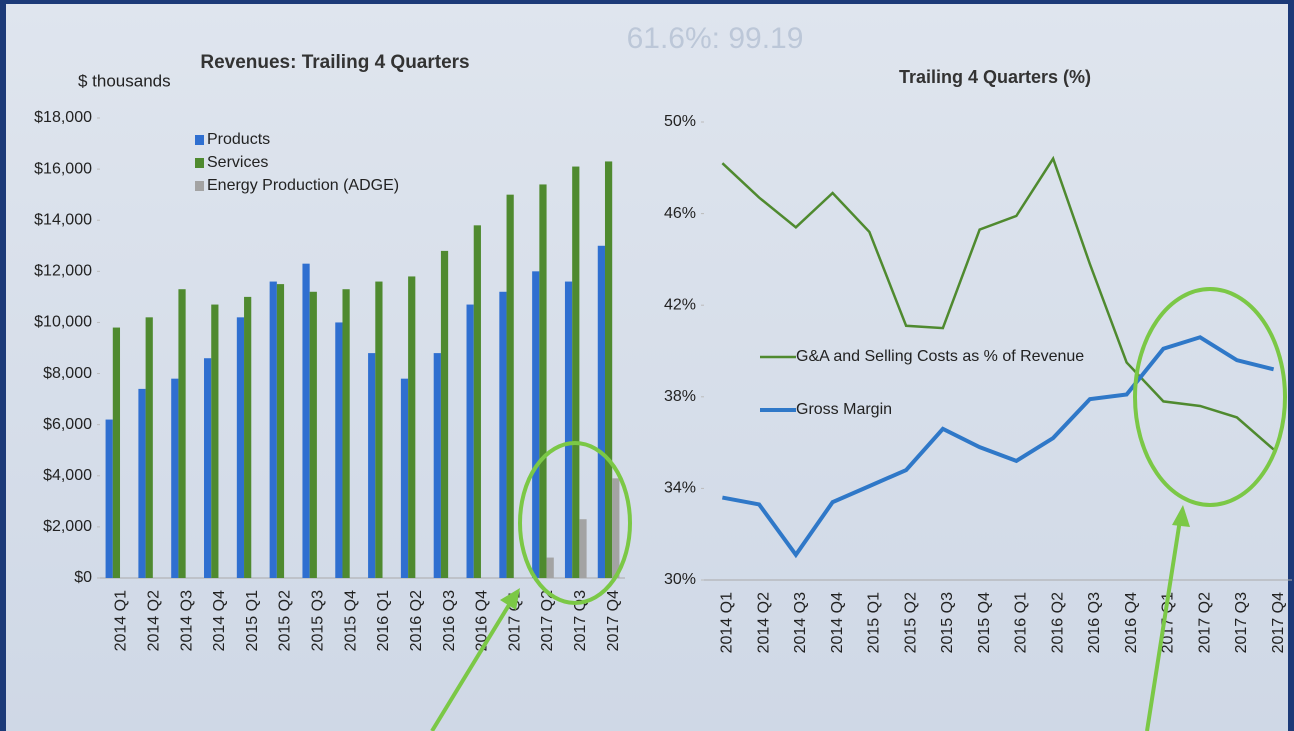 This screenshot has height=731, width=1294. I want to click on y-tick-label: $12,000, so click(63, 271).